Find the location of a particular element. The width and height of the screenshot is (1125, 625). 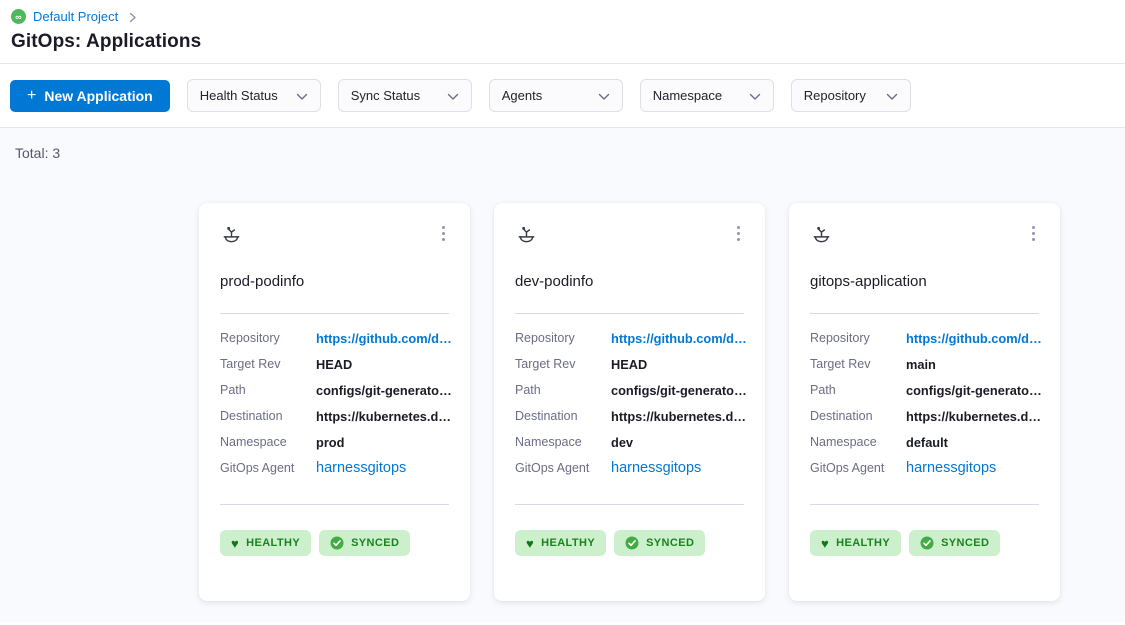

plus-icon: + is located at coordinates (32, 95).